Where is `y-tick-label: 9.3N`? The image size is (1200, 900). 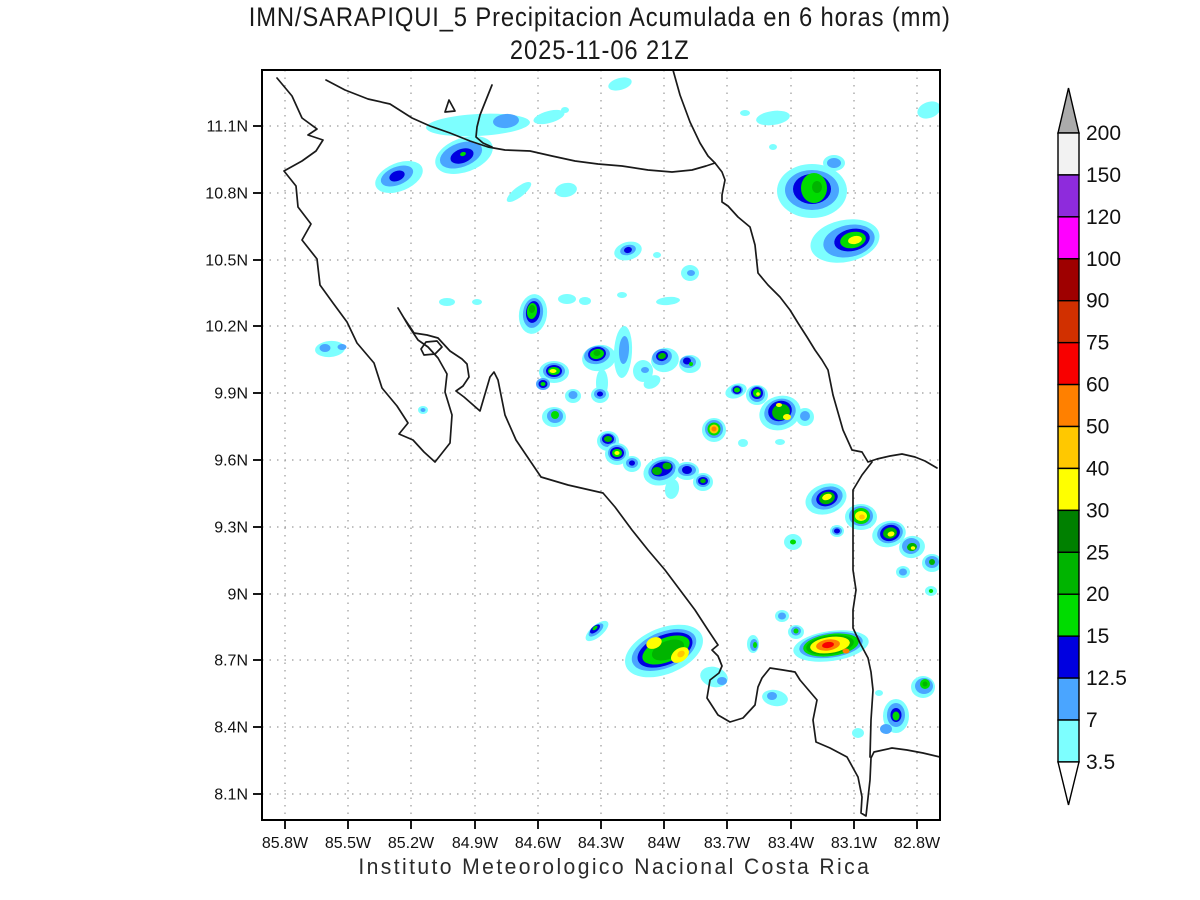 y-tick-label: 9.3N is located at coordinates (231, 528).